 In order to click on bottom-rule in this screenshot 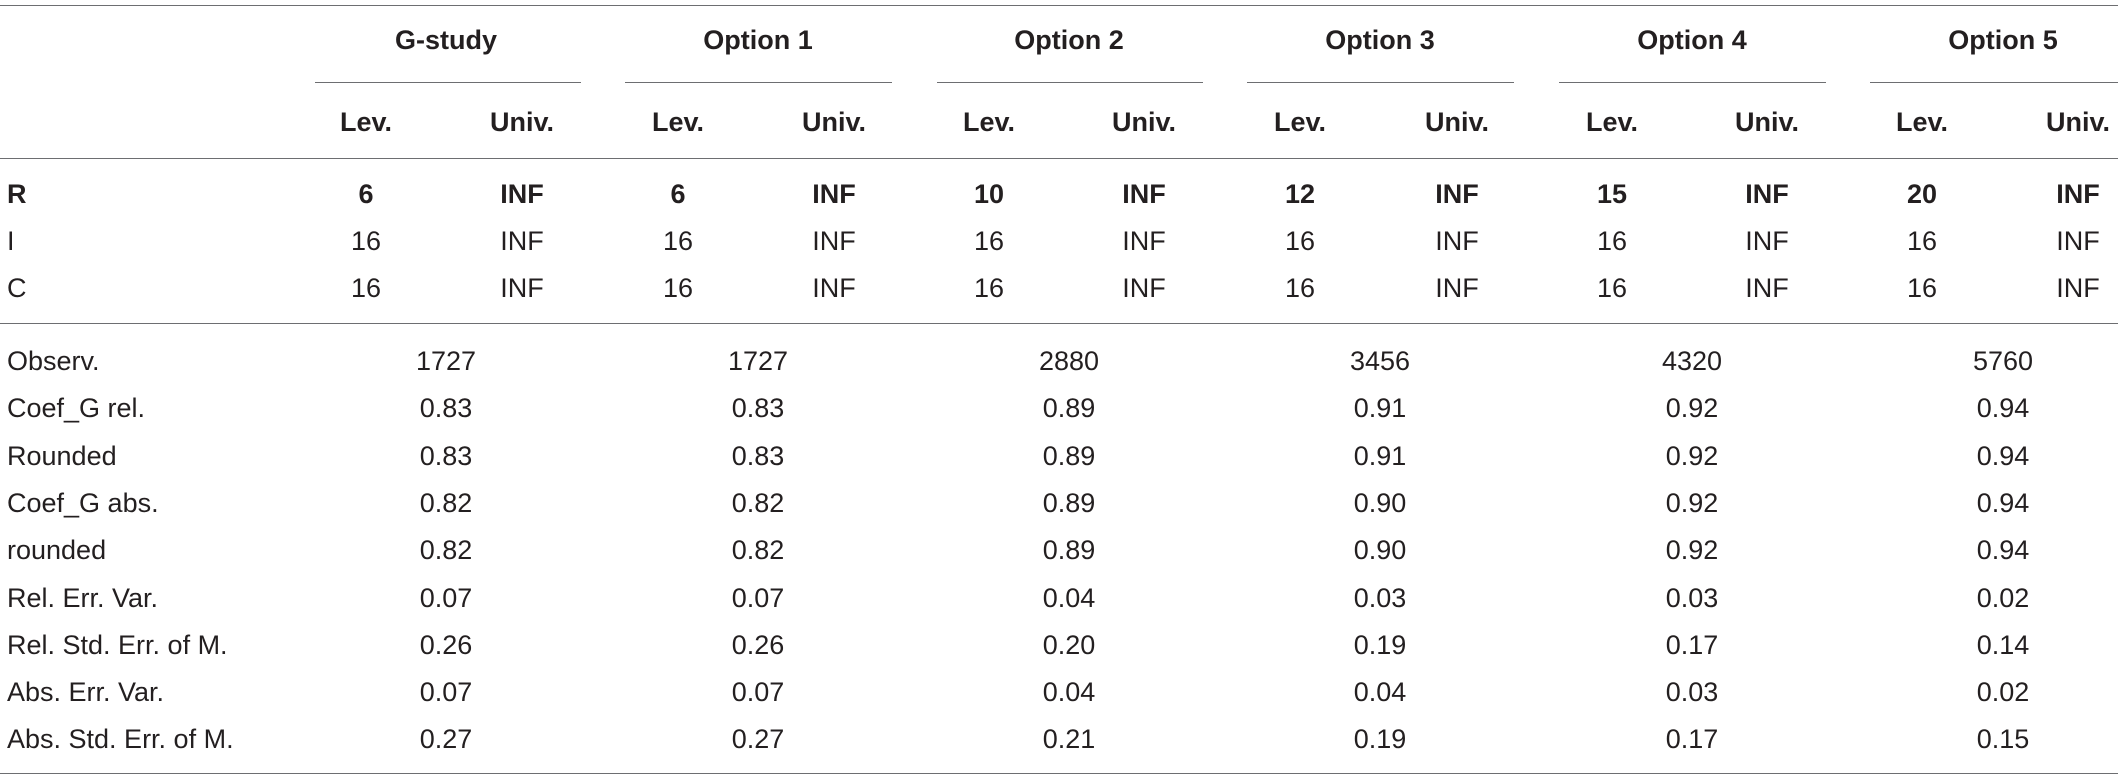, I will do `click(1059, 773)`.